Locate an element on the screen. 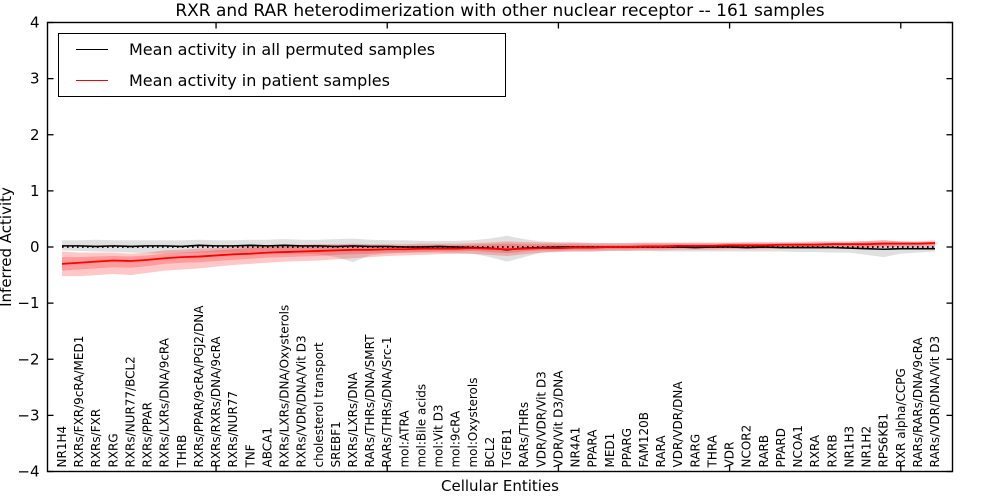 The height and width of the screenshot is (500, 1000). x-category-label: RARs/VDR/DNA/Vit D3 is located at coordinates (935, 402).